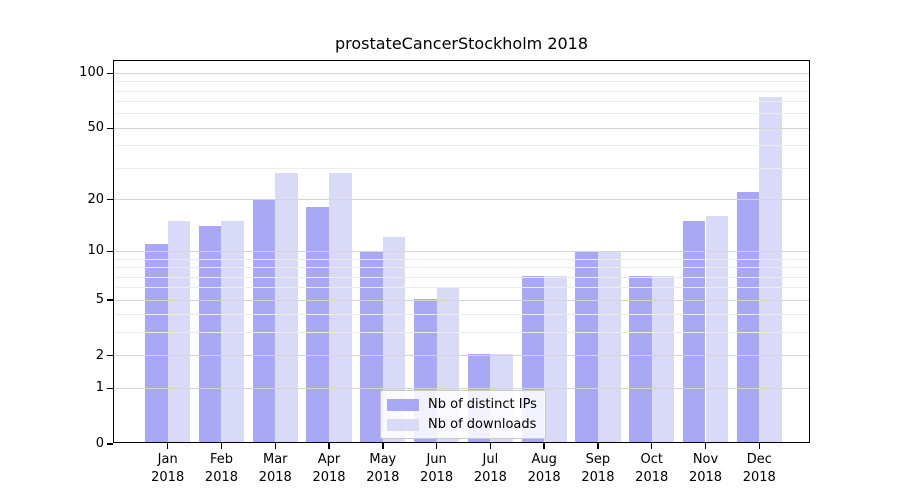  What do you see at coordinates (705, 468) in the screenshot?
I see `x-tick-label-nov: Nov 2018` at bounding box center [705, 468].